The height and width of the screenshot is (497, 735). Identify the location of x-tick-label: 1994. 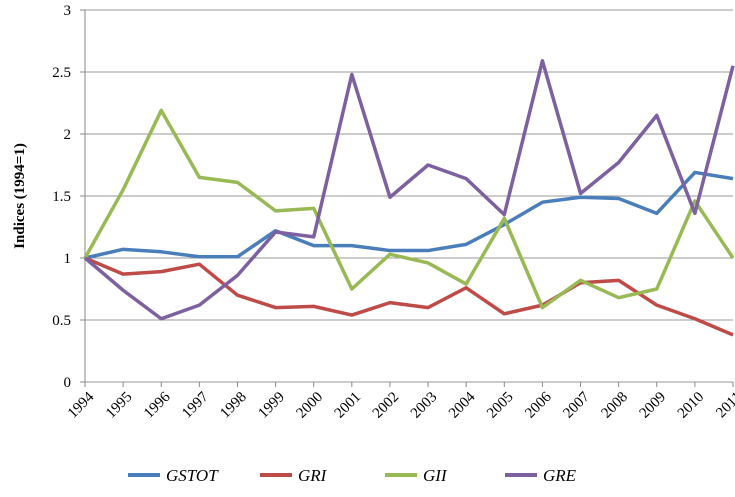
(81, 405).